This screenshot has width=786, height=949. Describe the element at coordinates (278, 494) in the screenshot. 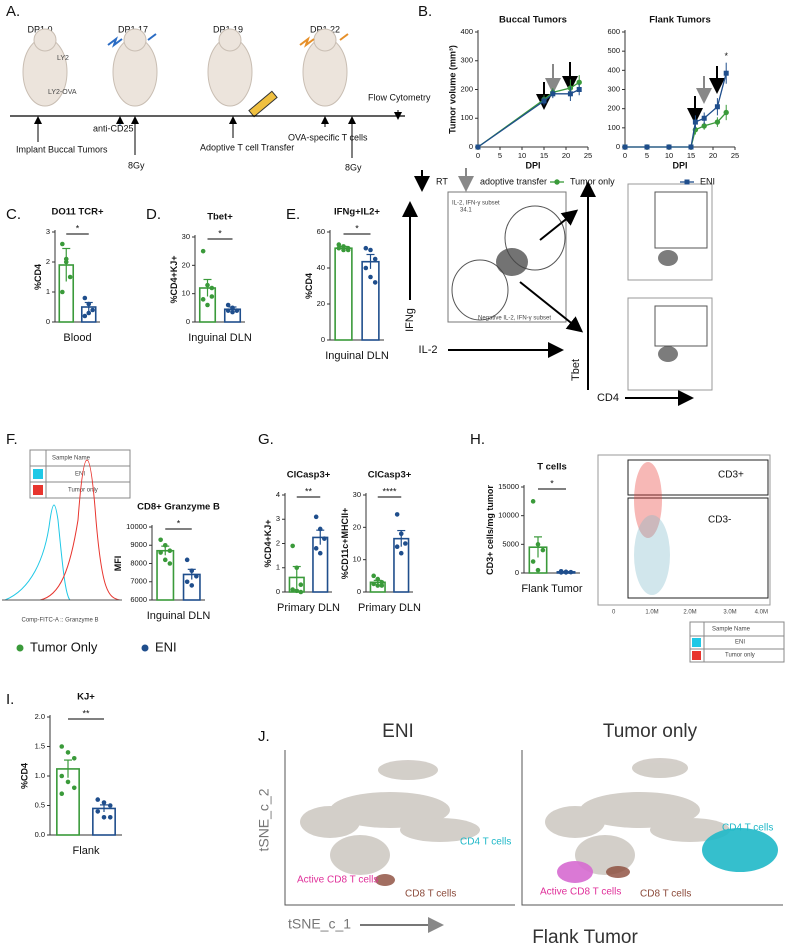

I see `y-tick-label: 4` at that location.